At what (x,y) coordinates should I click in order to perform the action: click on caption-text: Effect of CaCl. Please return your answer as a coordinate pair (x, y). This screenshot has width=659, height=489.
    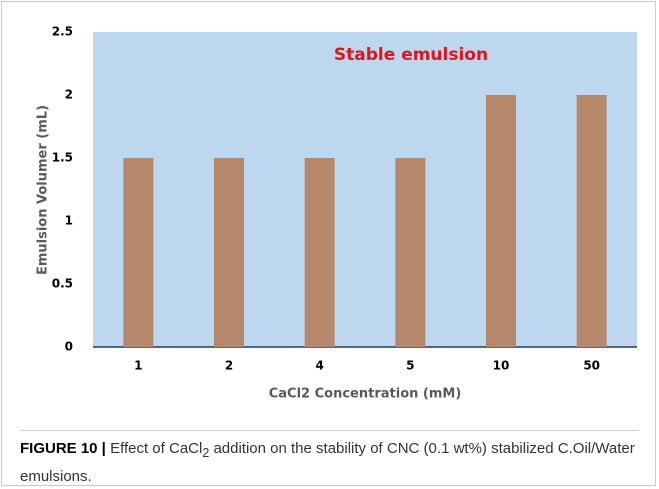
    Looking at the image, I should click on (156, 448).